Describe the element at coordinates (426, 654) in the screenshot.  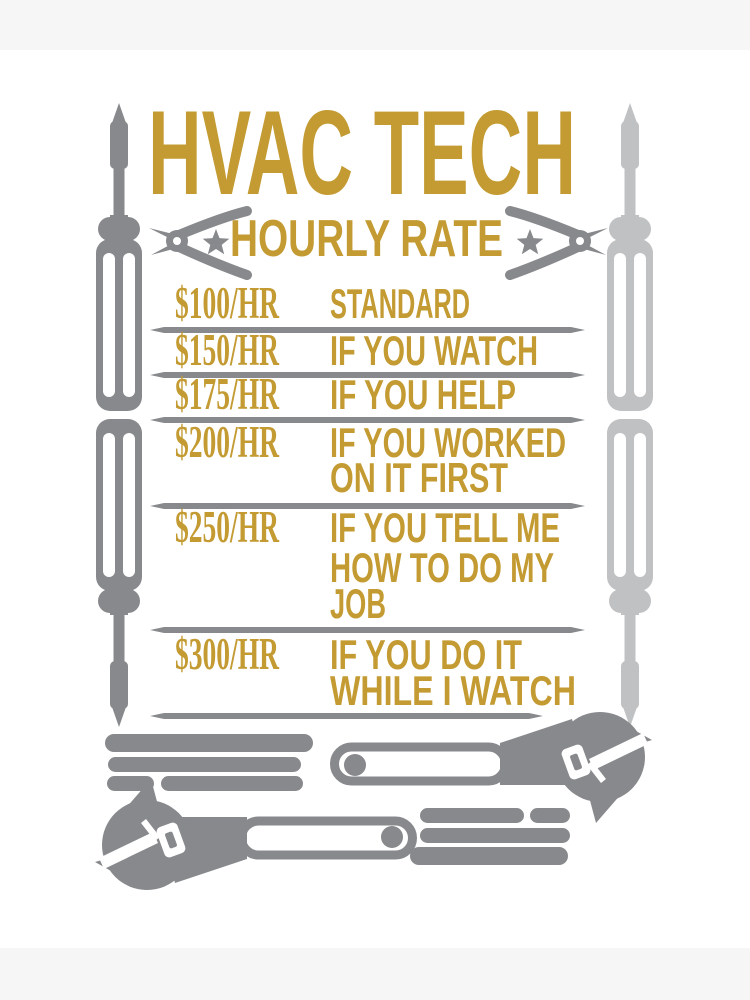
I see `rate-description: IF YOU DO IT` at that location.